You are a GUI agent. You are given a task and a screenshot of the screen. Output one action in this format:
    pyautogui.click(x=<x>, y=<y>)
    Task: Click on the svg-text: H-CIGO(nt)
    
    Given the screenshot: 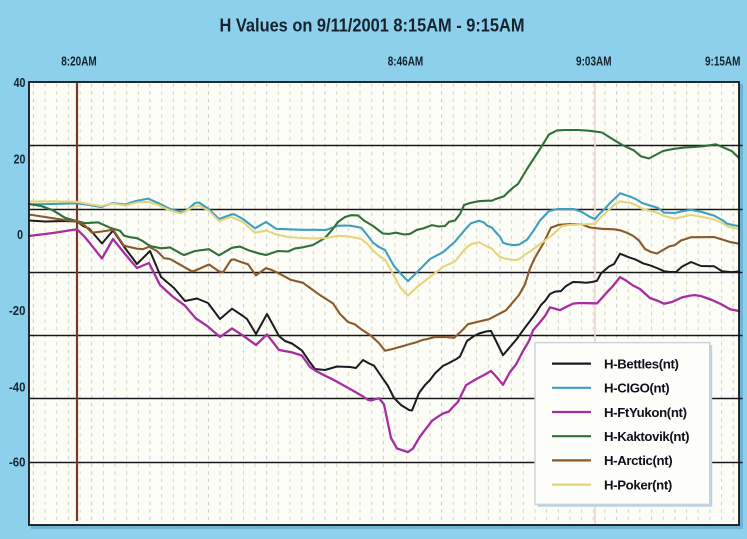 What is the action you would take?
    pyautogui.click(x=636, y=388)
    